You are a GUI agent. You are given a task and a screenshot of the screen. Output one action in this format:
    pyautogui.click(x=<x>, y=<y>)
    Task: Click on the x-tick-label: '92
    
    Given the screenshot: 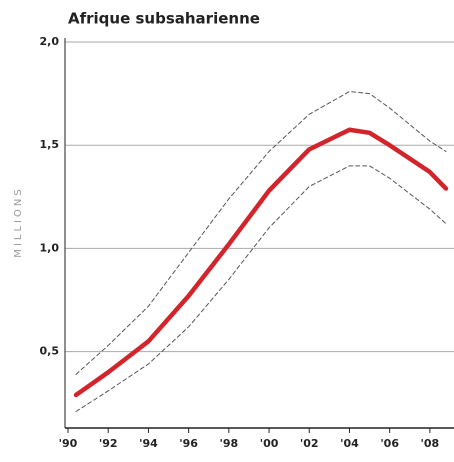 What is the action you would take?
    pyautogui.click(x=108, y=443)
    